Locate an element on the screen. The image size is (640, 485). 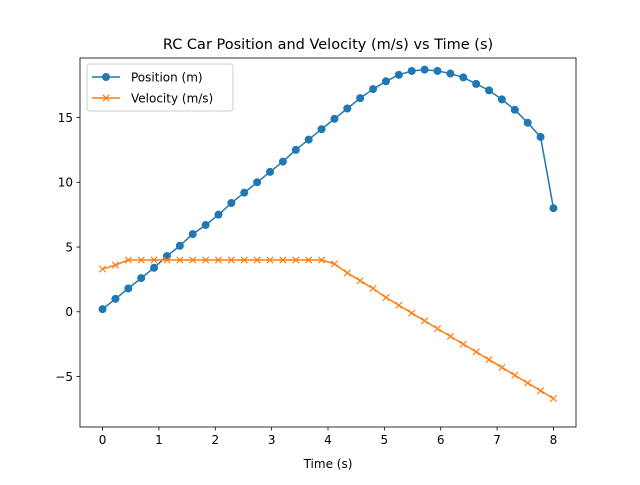
legend: Position (m) Velocity (m/s) is located at coordinates (160, 87).